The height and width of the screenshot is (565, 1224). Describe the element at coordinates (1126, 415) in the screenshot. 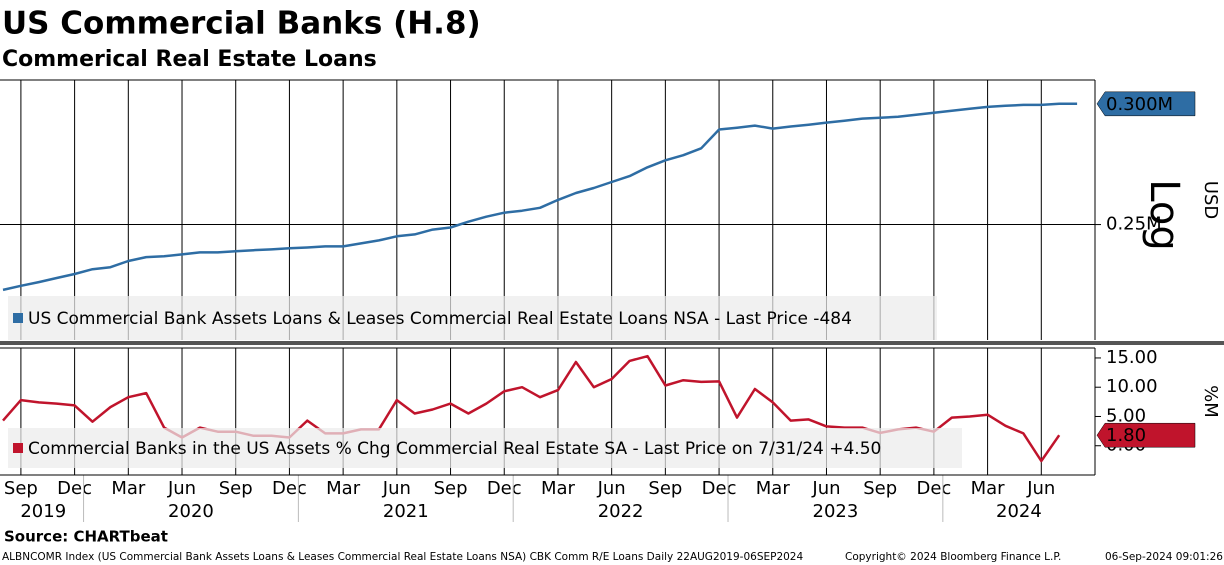

I see `y-tick-label: 5.00` at that location.